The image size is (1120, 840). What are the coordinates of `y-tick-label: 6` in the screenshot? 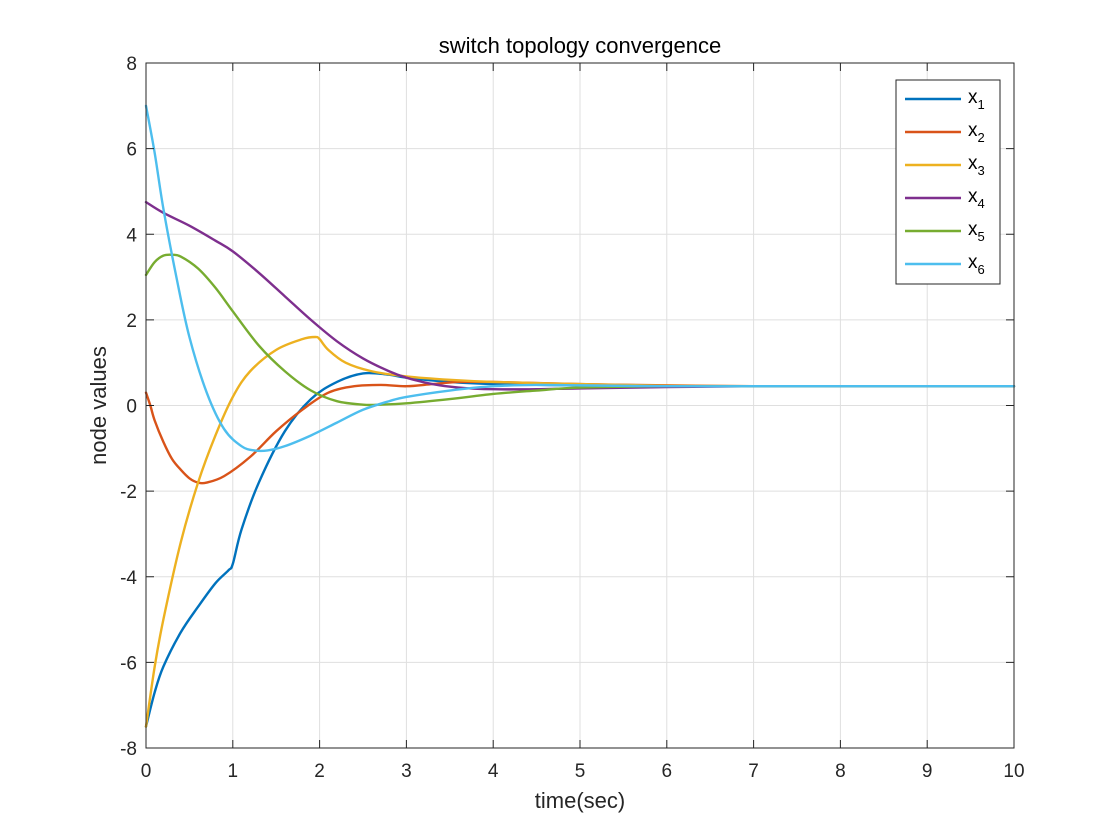 It's located at (131, 150).